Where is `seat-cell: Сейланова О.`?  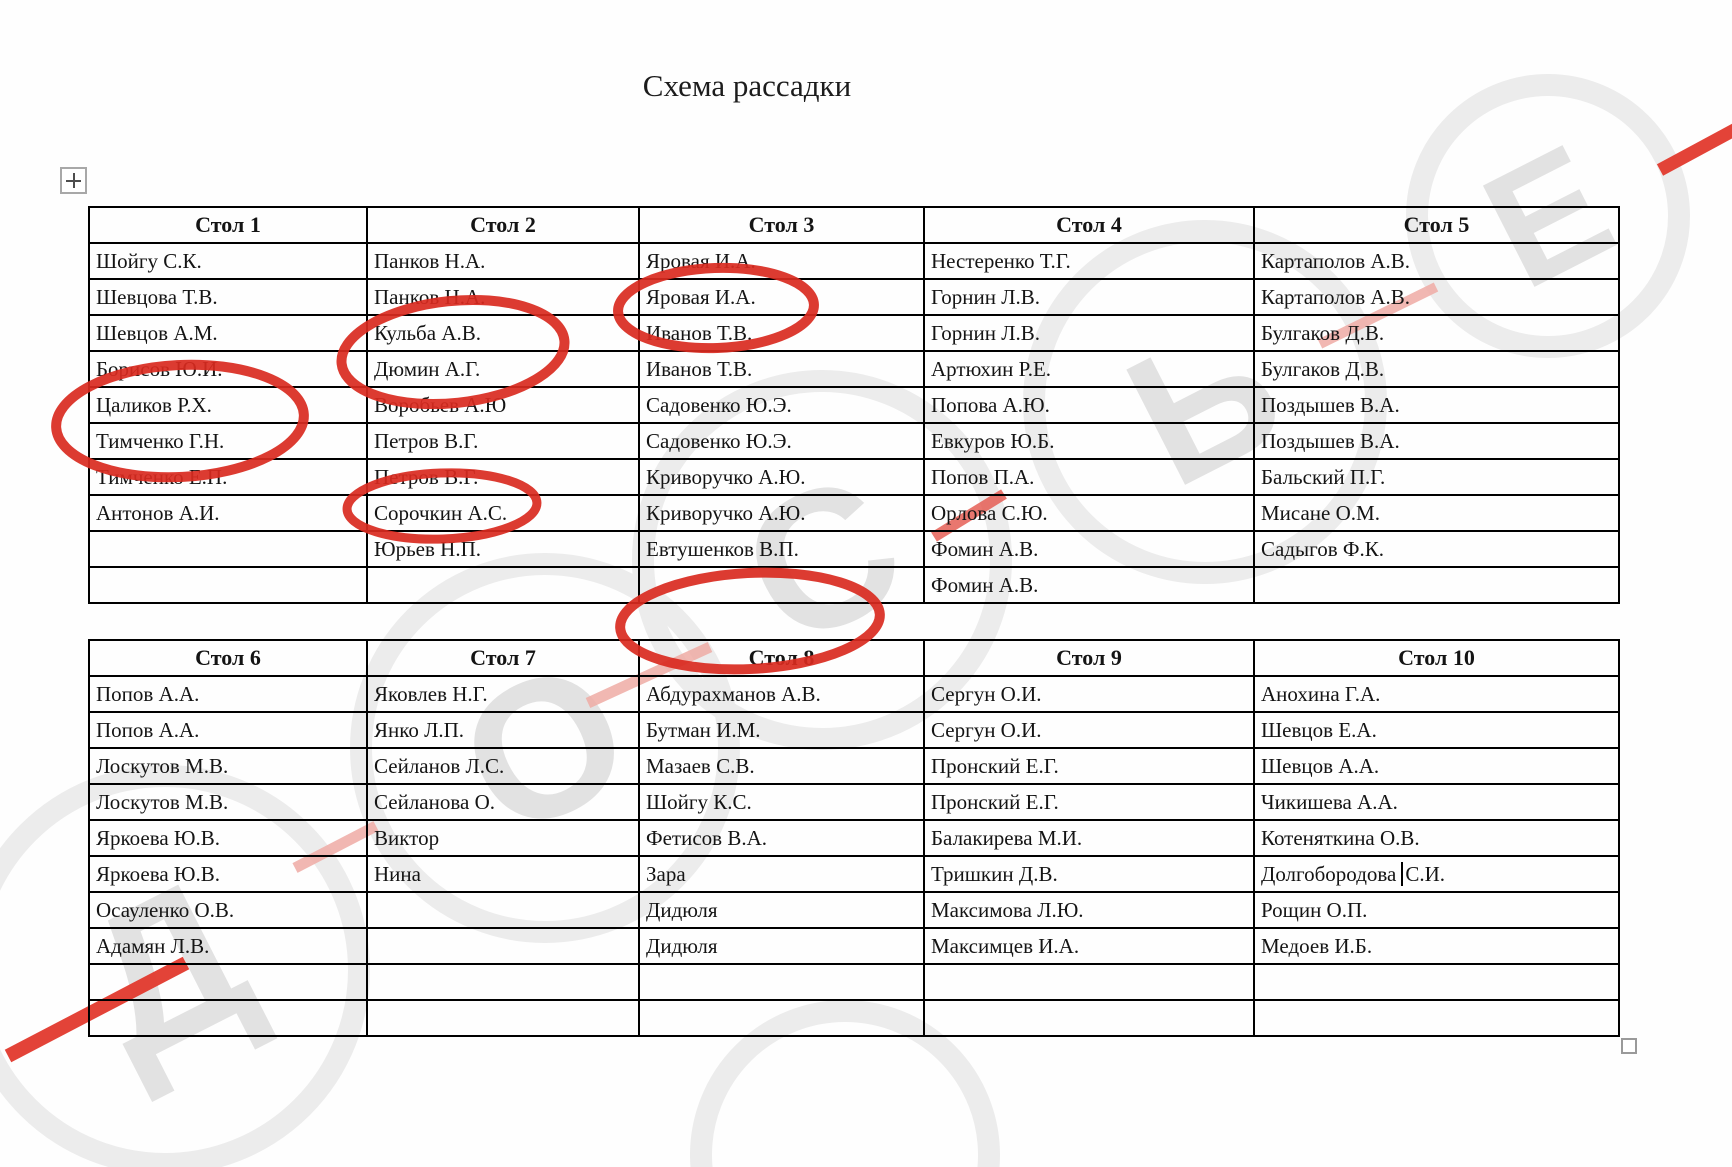 seat-cell: Сейланова О. is located at coordinates (503, 802).